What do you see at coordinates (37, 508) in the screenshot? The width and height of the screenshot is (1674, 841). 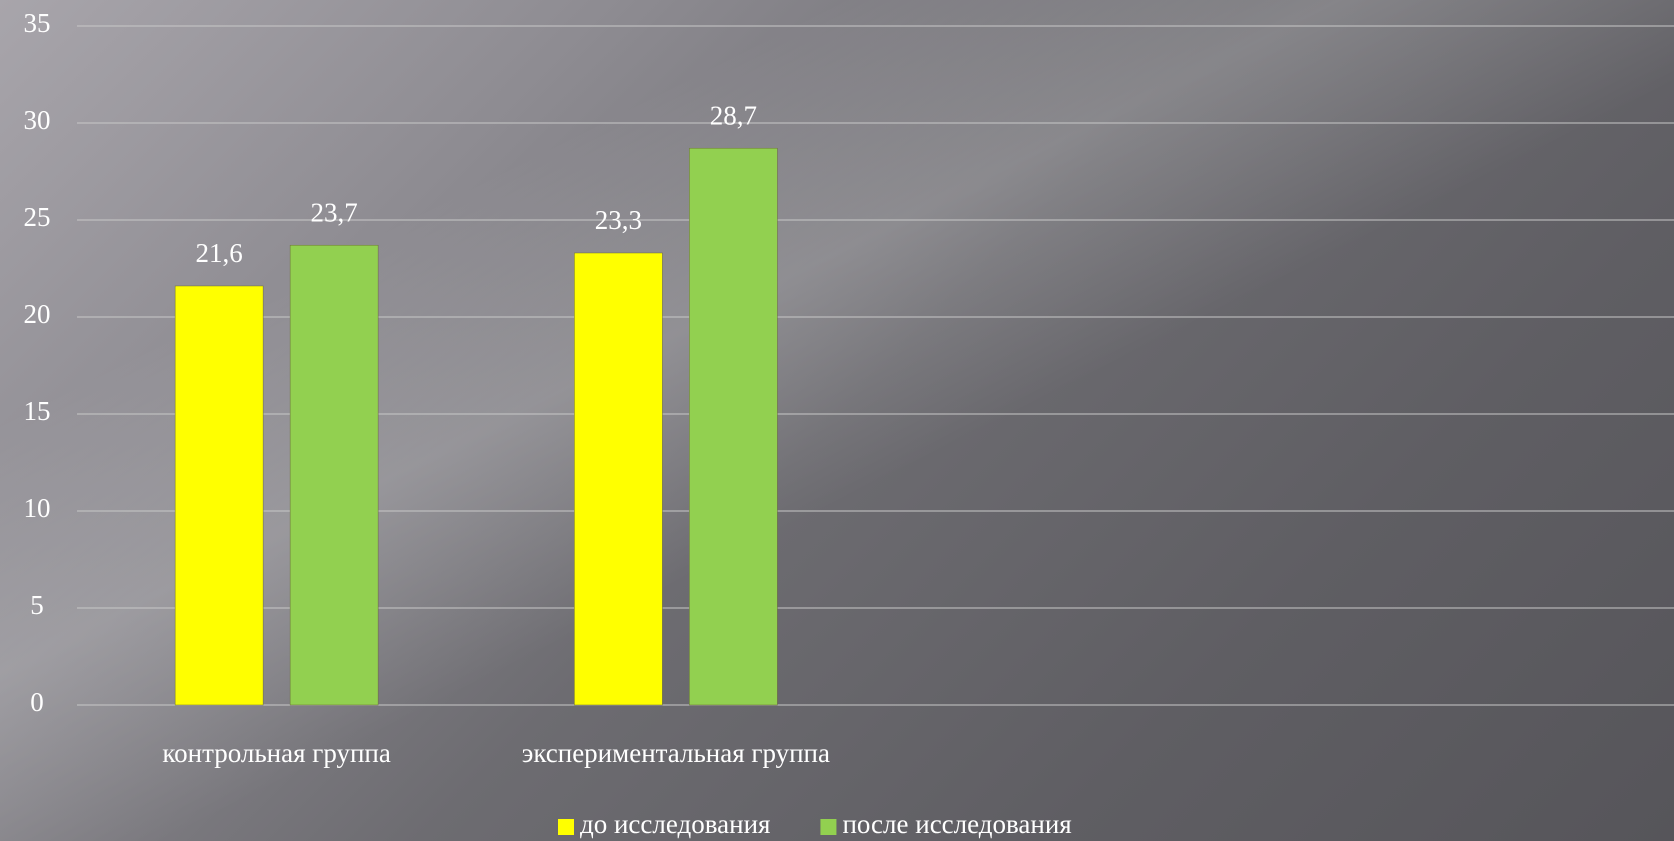 I see `y-tick-label: 10` at bounding box center [37, 508].